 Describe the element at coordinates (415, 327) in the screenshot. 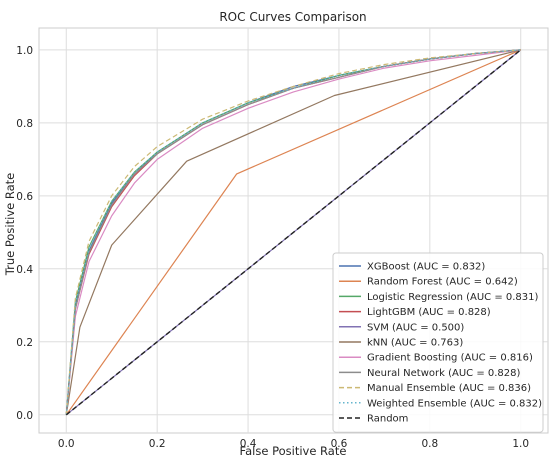

I see `legend-label: SVM (AUC = 0.500)` at that location.